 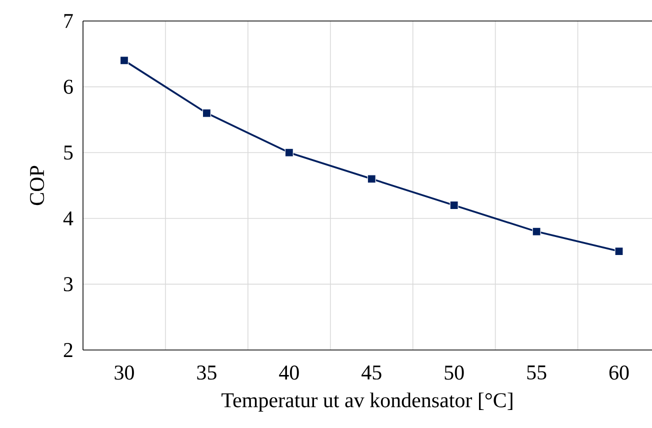 I want to click on y-tick-label: 4, so click(x=68, y=218).